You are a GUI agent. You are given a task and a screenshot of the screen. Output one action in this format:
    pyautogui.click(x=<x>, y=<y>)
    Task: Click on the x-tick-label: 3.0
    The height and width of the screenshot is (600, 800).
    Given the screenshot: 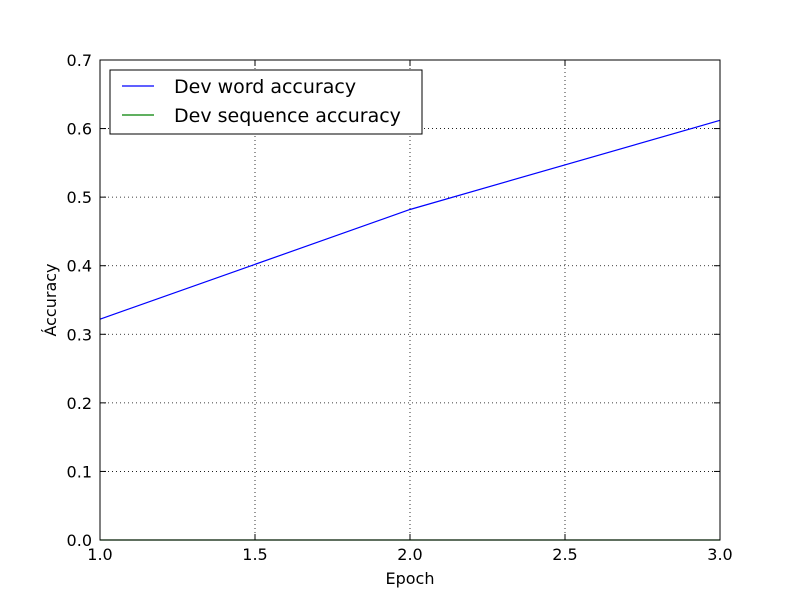 What is the action you would take?
    pyautogui.click(x=719, y=554)
    